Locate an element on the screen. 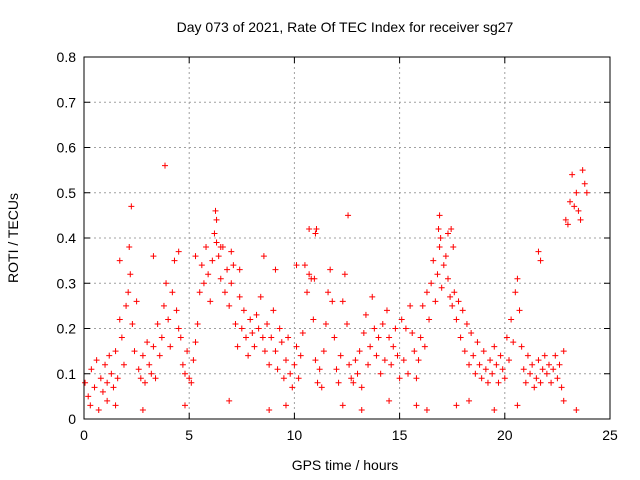 The image size is (640, 480). y-tick-label: 0.5 is located at coordinates (67, 193).